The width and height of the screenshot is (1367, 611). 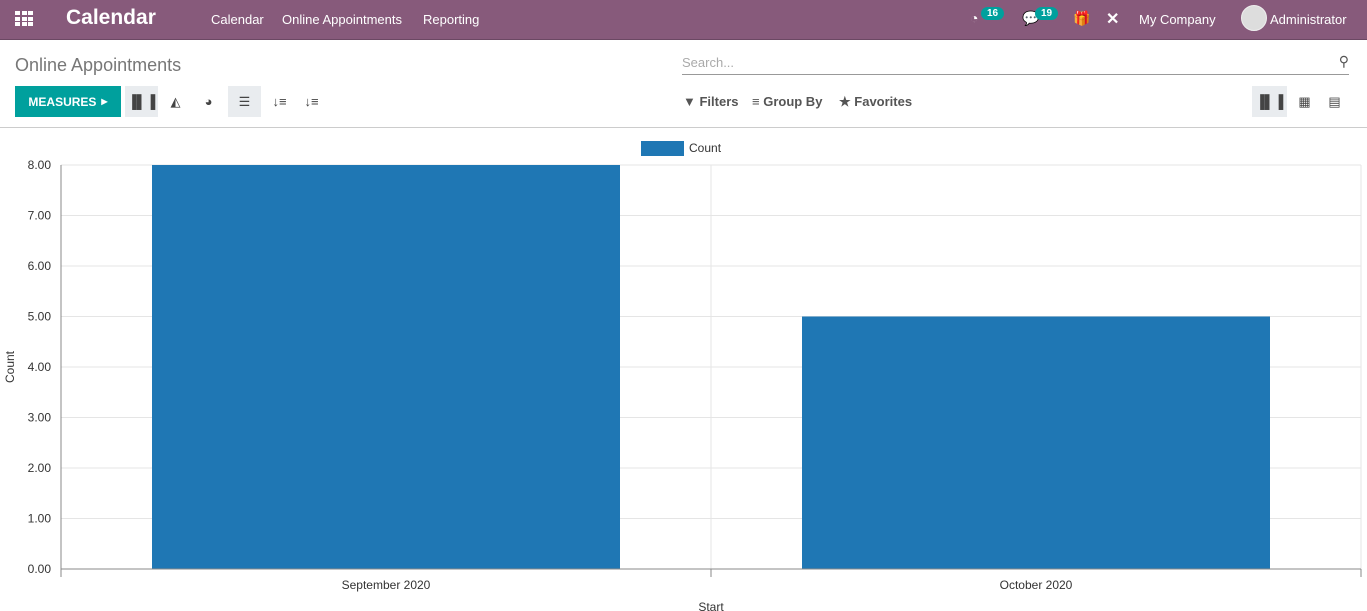 I want to click on x-tick-label: October 2020, so click(x=1036, y=585).